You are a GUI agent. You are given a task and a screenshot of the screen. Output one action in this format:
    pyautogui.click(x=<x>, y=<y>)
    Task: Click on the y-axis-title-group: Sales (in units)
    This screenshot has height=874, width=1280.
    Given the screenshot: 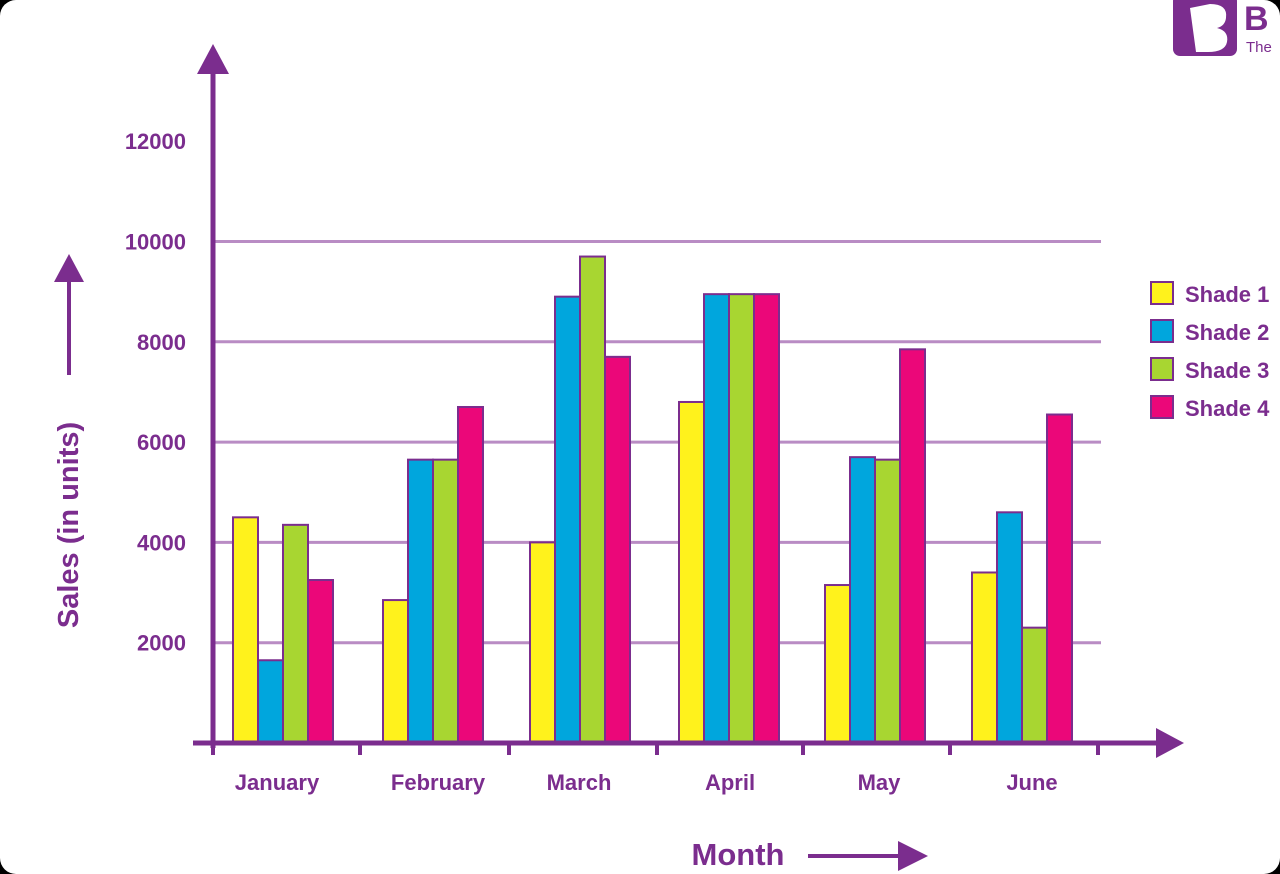 What is the action you would take?
    pyautogui.click(x=69, y=441)
    